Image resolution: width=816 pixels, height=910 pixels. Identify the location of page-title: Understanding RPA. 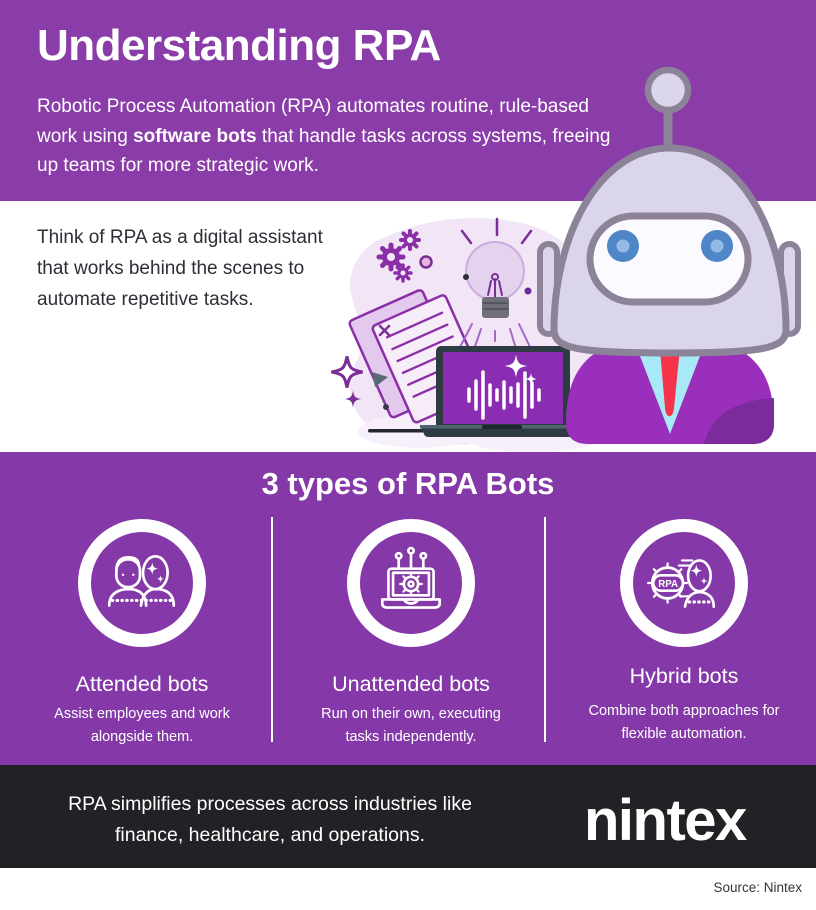
(239, 45).